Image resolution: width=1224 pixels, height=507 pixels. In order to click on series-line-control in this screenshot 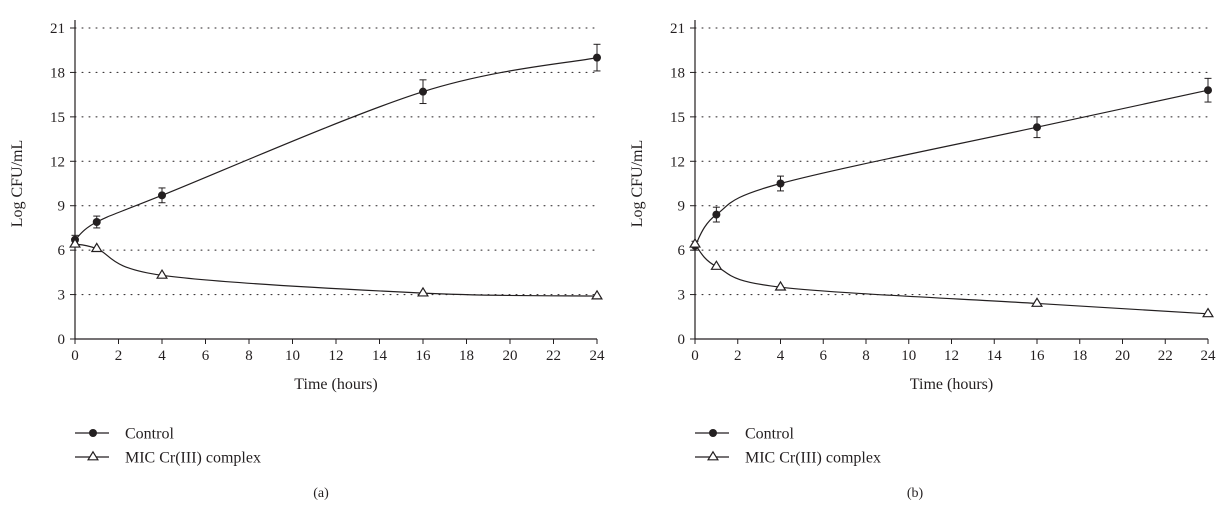, I will do `click(951, 168)`.